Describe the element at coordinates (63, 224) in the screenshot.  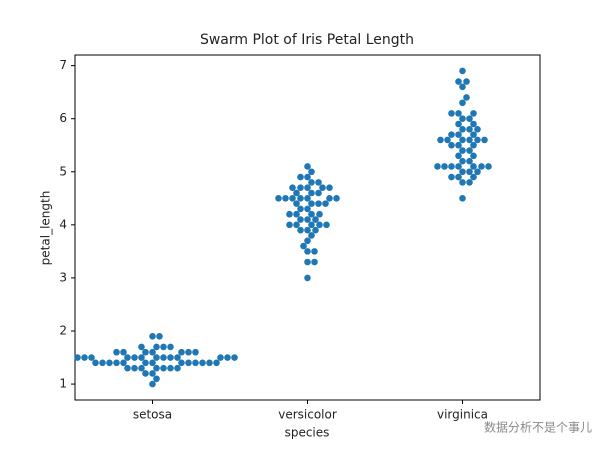
I see `y-tick-label: 4` at that location.